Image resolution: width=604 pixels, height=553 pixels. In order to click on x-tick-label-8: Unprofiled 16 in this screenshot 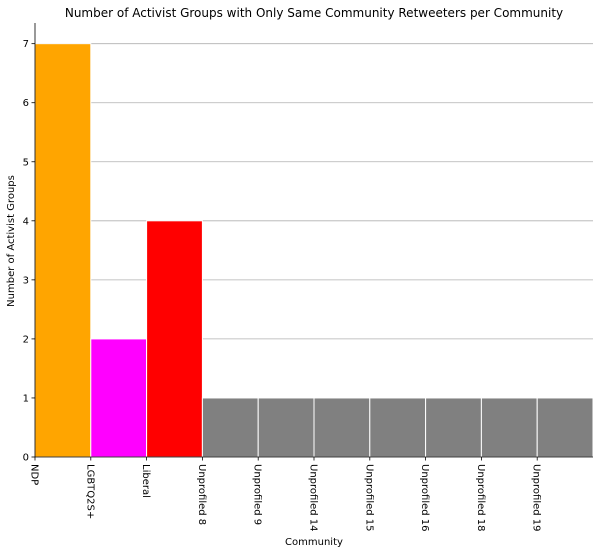, I will do `click(424, 498)`.